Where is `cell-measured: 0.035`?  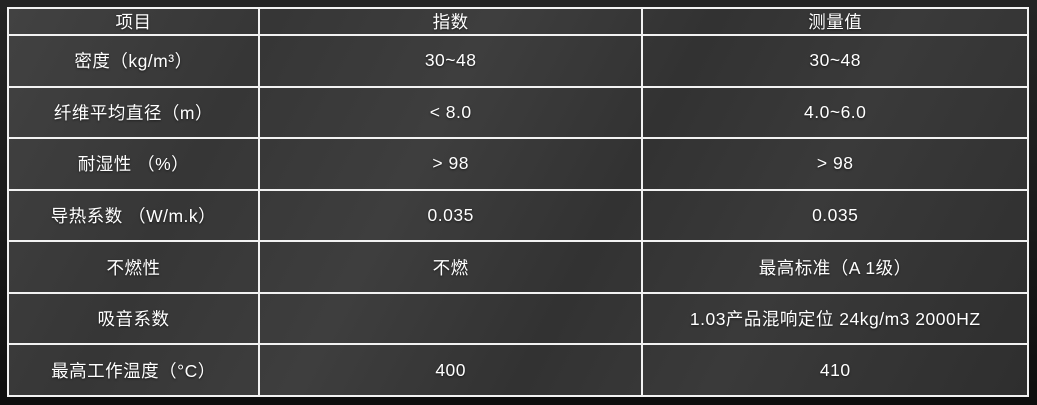
cell-measured: 0.035 is located at coordinates (835, 215).